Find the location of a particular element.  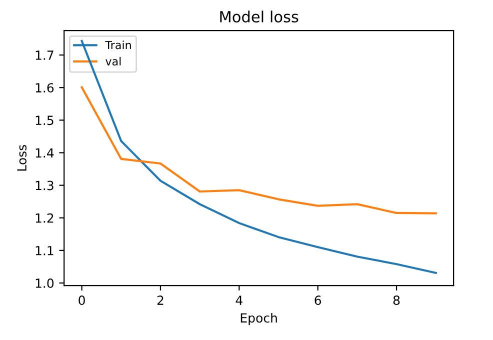

y-tick-label: 1.4 is located at coordinates (45, 153).